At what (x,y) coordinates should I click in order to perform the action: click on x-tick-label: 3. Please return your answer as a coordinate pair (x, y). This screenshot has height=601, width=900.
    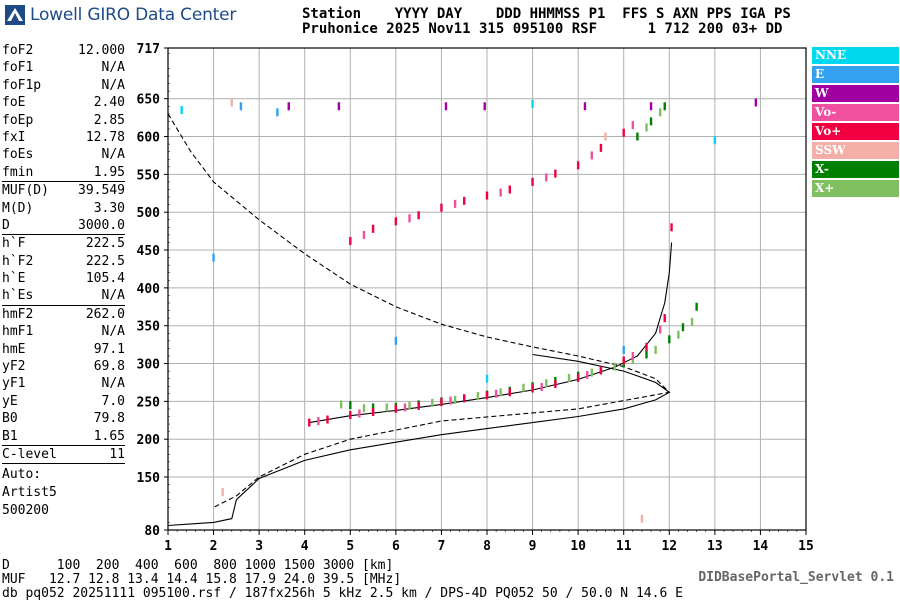
    Looking at the image, I should click on (259, 546).